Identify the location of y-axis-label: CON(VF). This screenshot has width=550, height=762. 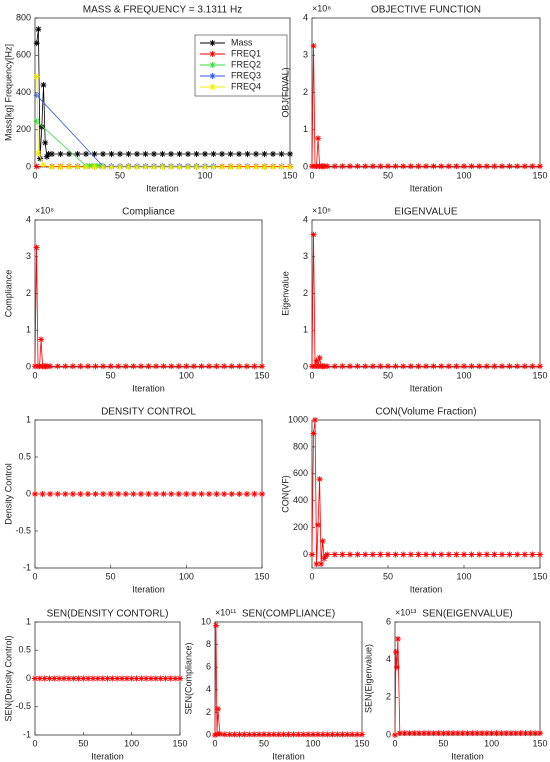
(285, 494).